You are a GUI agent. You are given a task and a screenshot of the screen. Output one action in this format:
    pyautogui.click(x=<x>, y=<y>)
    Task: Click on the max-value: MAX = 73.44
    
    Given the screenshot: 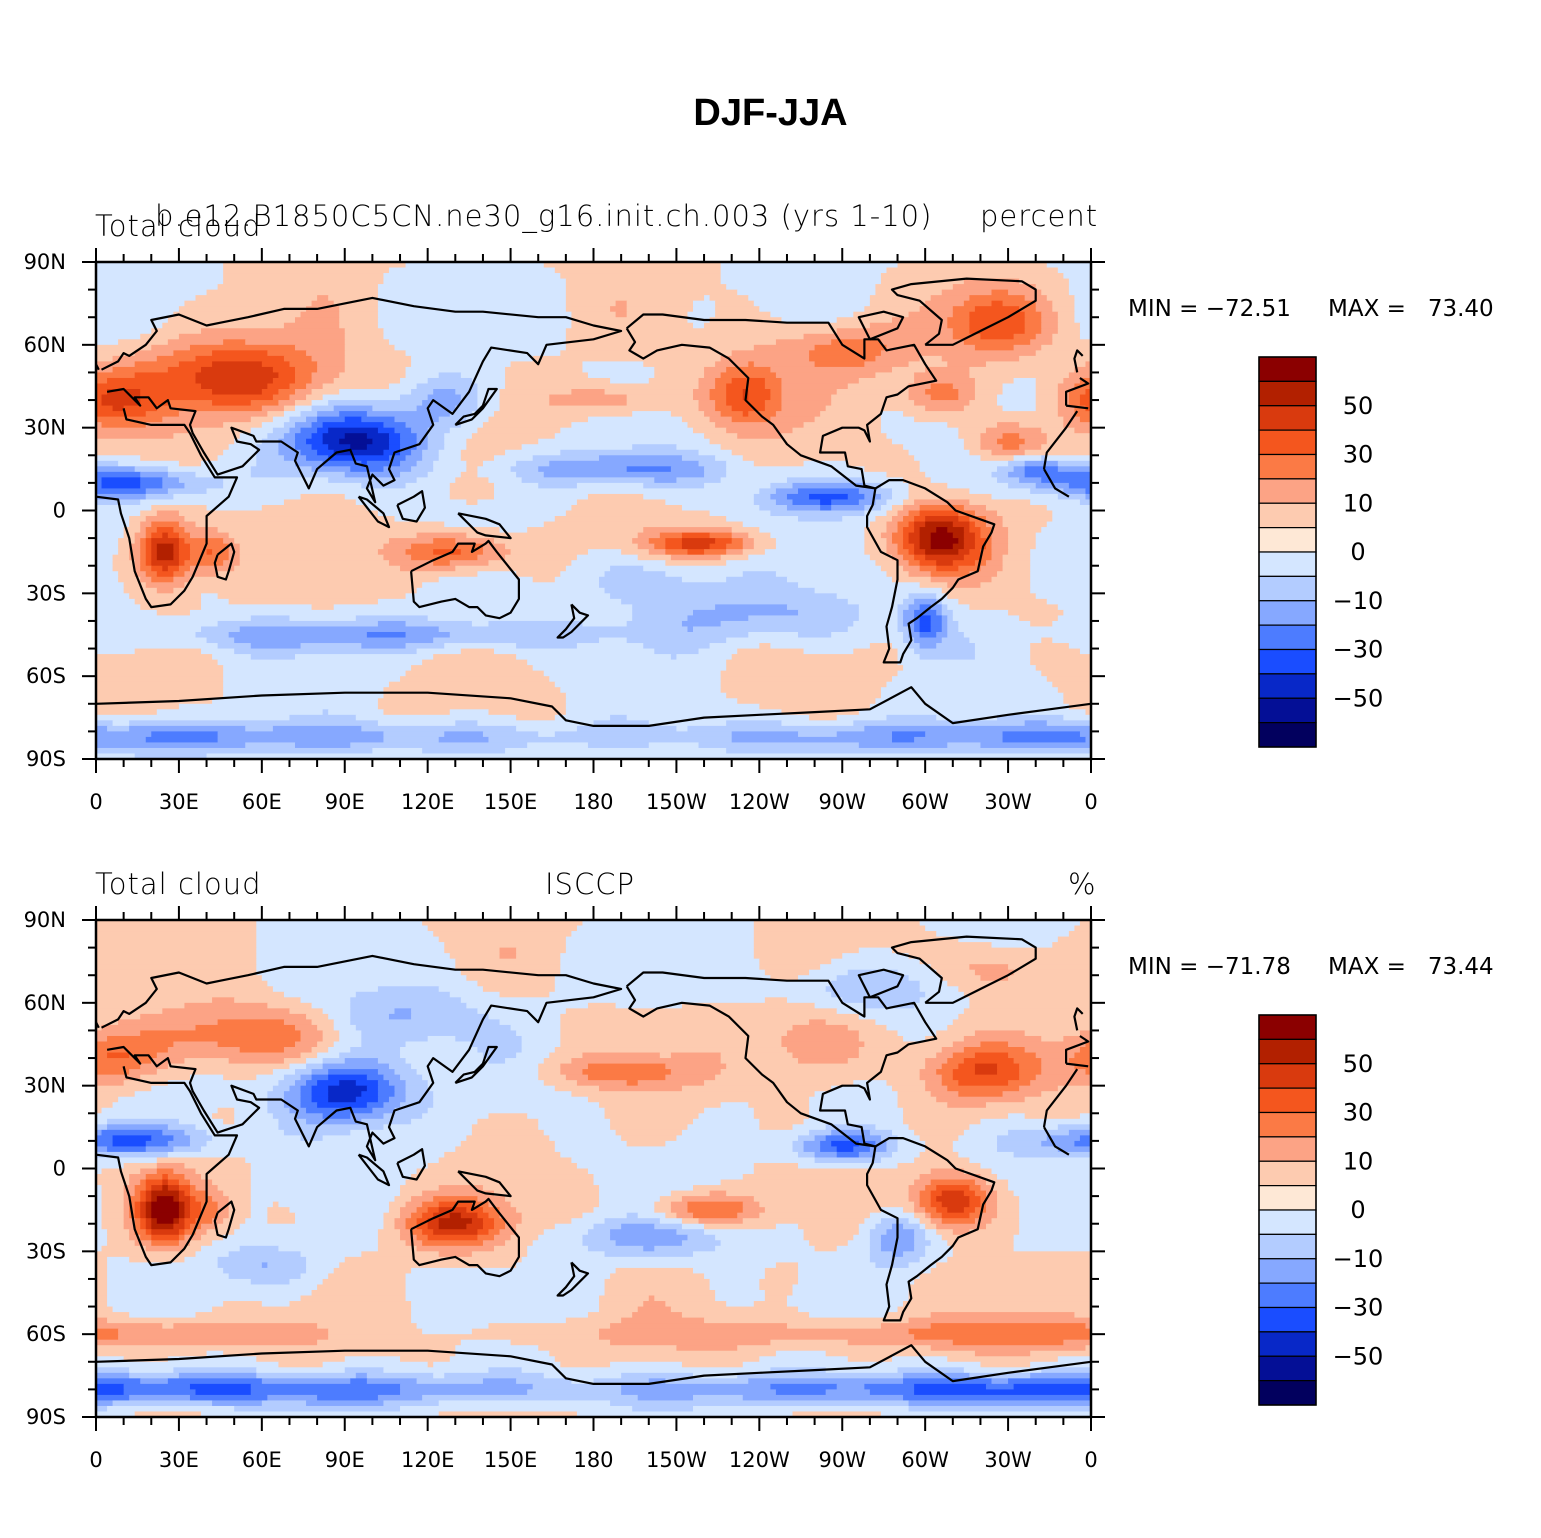 What is the action you would take?
    pyautogui.click(x=1411, y=967)
    